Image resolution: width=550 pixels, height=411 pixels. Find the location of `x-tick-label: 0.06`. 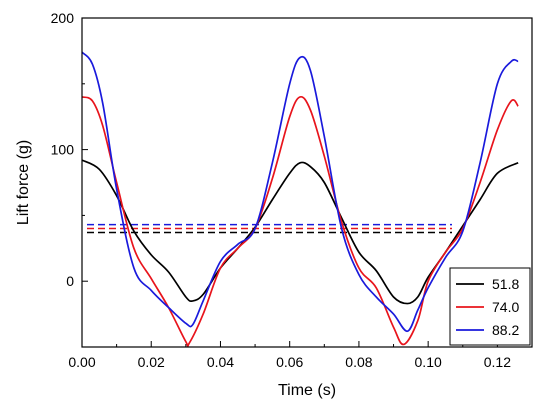

x-tick-label: 0.06 is located at coordinates (289, 362).